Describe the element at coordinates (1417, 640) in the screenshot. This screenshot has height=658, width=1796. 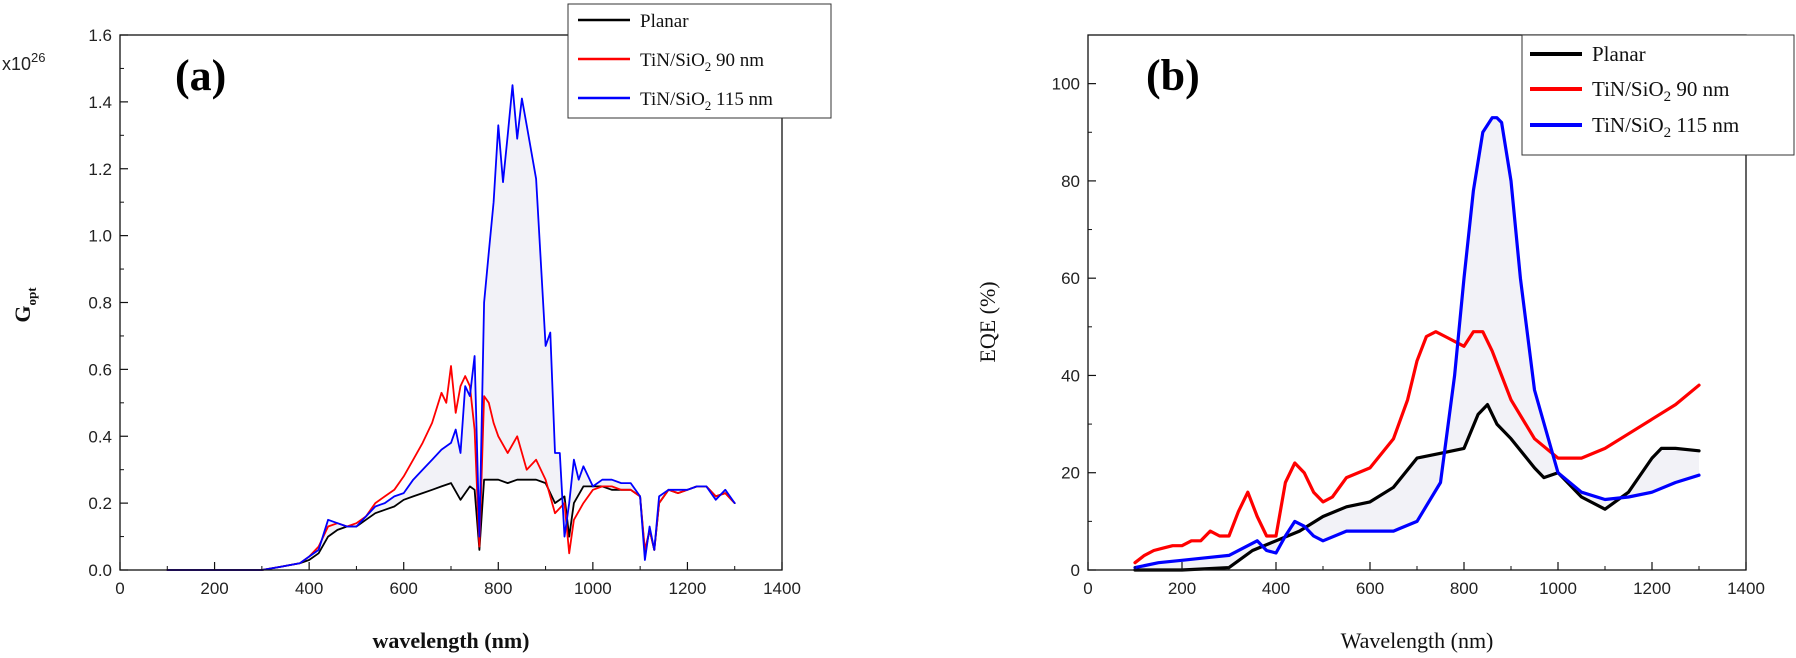
I see `panel-b-x-axis-title: Wavelength (nm)` at that location.